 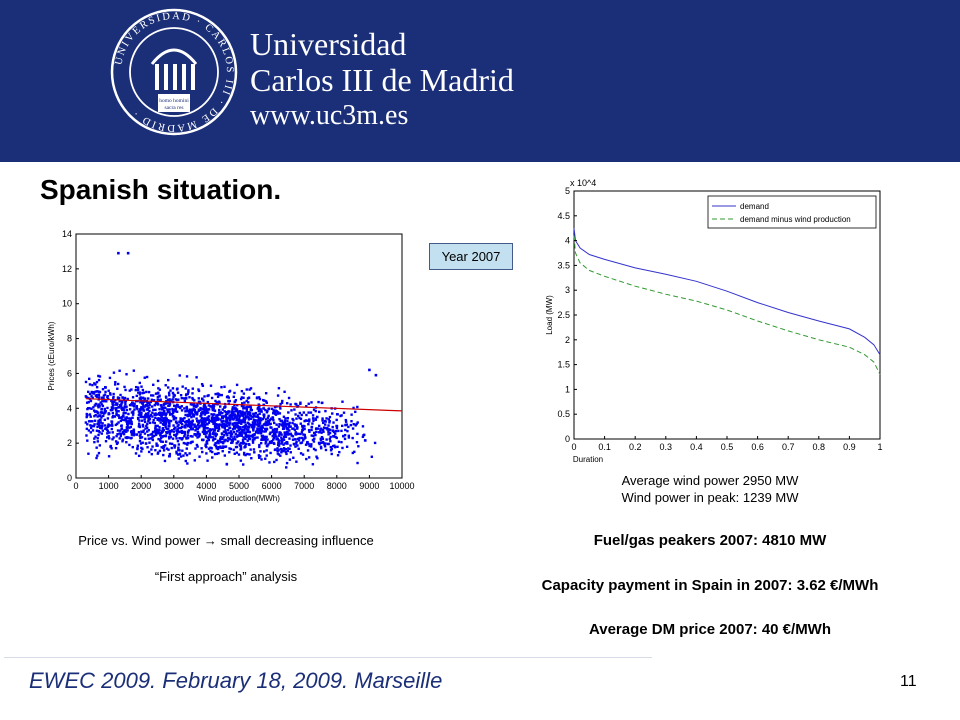 I want to click on x-tick-label: 0.9, so click(x=849, y=447).